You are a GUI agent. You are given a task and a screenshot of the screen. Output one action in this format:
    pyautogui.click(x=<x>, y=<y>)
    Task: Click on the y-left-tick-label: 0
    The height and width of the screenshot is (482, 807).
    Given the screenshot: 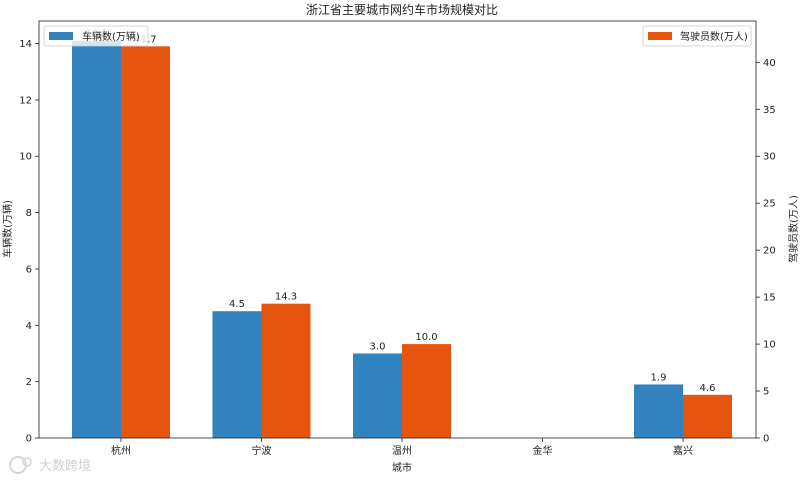 What is the action you would take?
    pyautogui.click(x=29, y=439)
    